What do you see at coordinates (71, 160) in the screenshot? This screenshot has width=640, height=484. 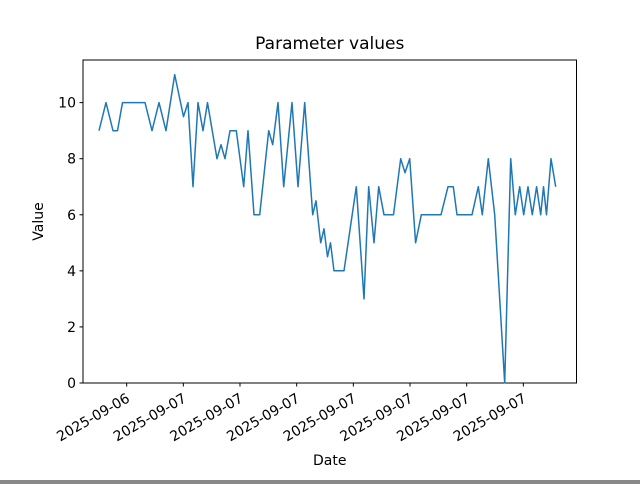 I see `y-tick-label: 8` at bounding box center [71, 160].